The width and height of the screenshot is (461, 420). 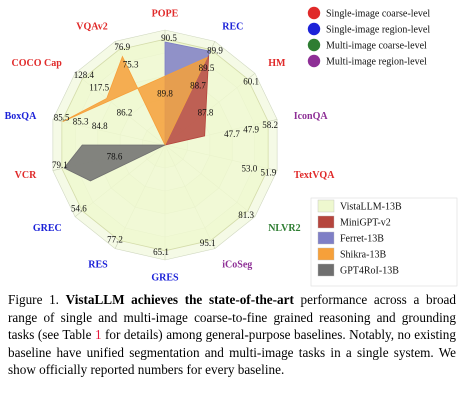 I want to click on group-label: Single-image coarse-level, so click(x=378, y=14).